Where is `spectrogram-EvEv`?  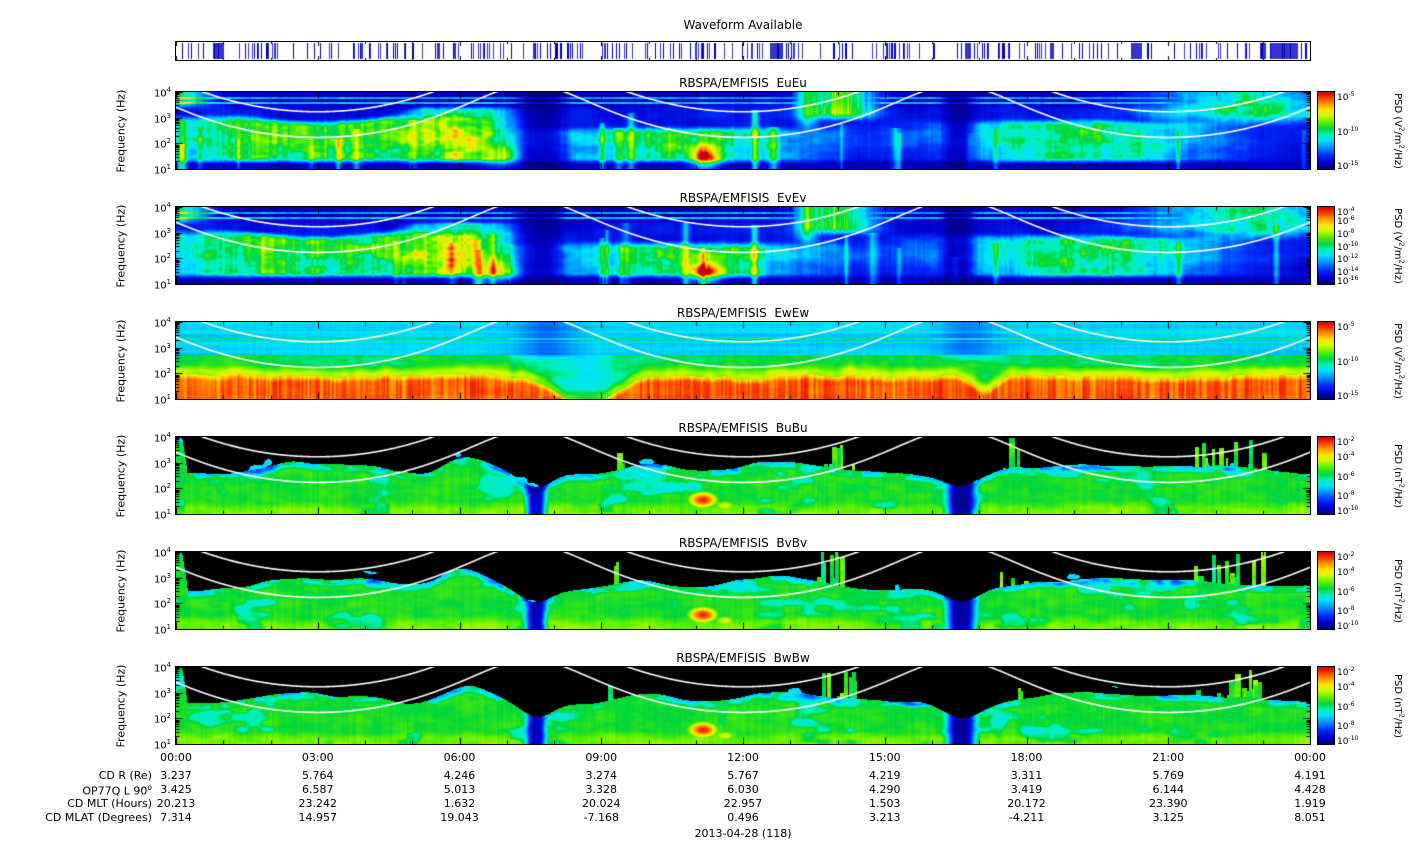
spectrogram-EvEv is located at coordinates (743, 245).